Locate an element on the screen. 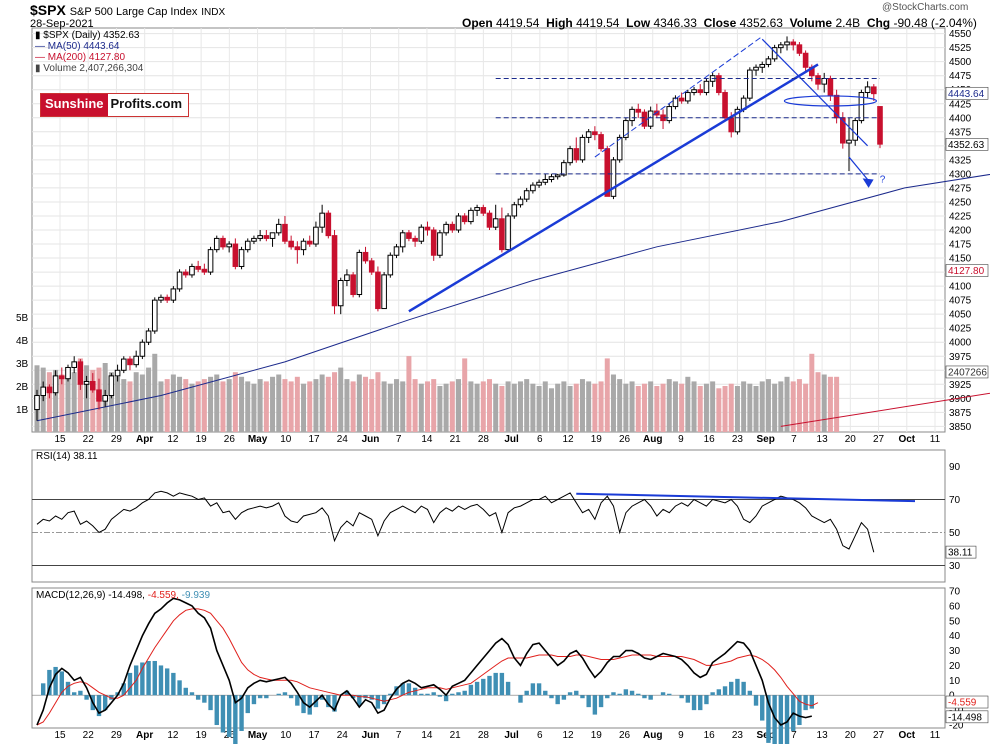 This screenshot has width=990, height=744. date-tick-label: Jul is located at coordinates (511, 735).